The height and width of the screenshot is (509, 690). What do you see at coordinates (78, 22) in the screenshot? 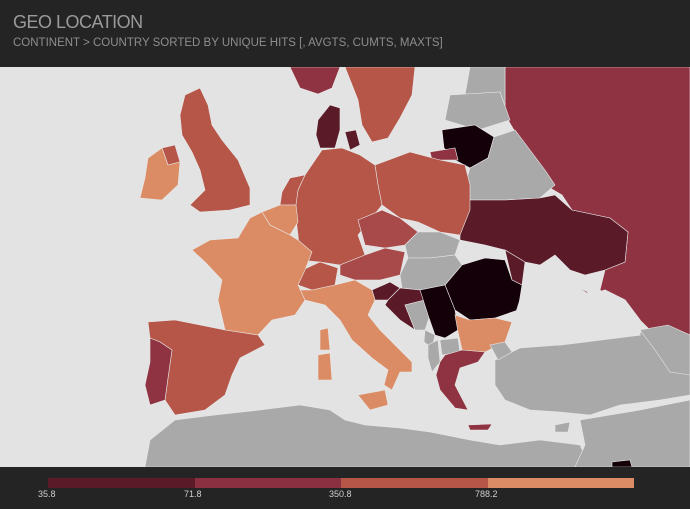
I see `page-title: GEO LOCATION` at bounding box center [78, 22].